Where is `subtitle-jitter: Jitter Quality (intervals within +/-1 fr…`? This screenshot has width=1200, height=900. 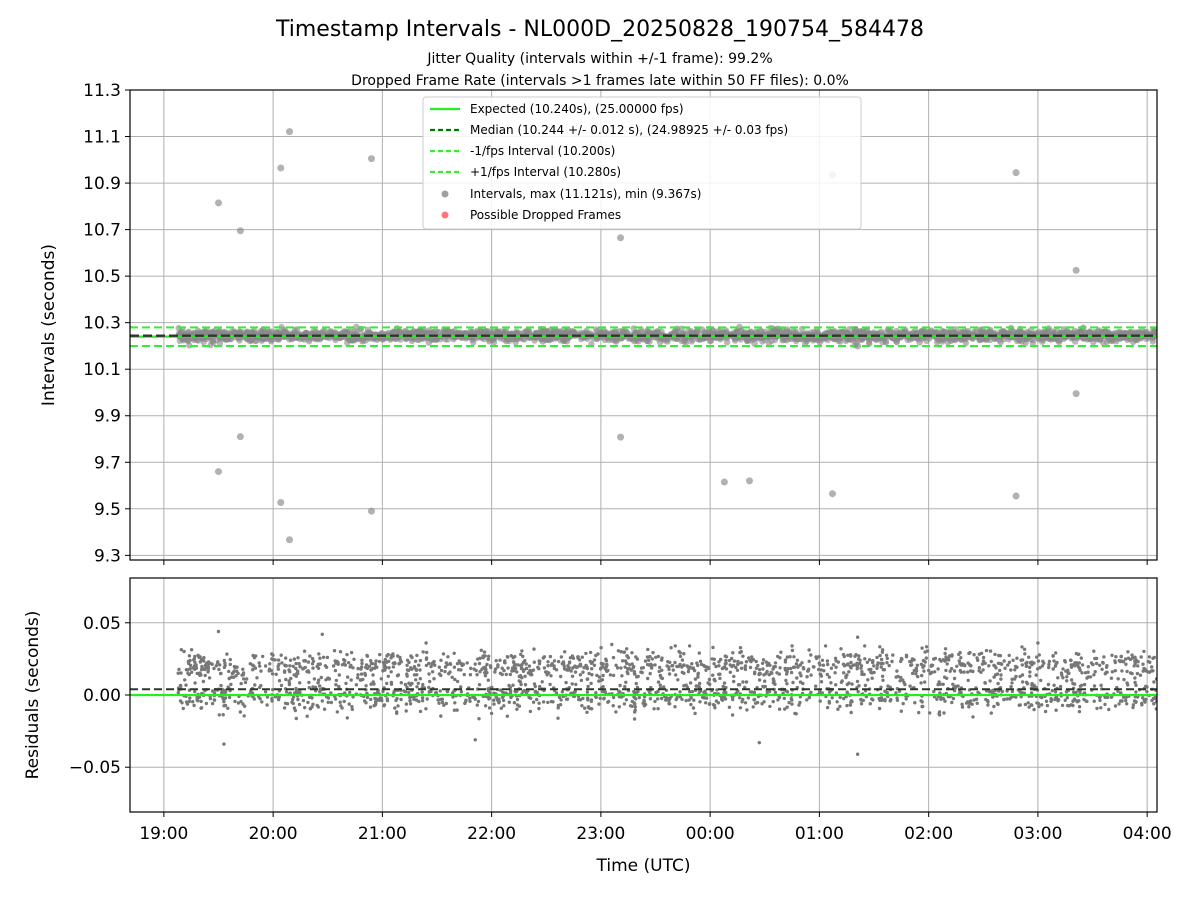 subtitle-jitter: Jitter Quality (intervals within +/-1 fr… is located at coordinates (599, 59).